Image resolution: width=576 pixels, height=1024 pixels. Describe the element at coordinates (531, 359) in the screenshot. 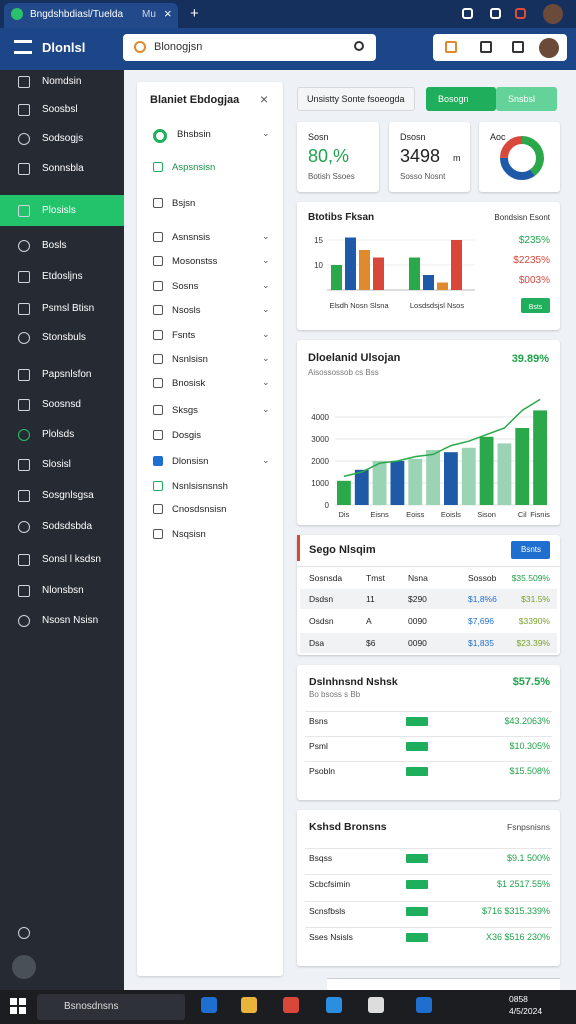

I see `chart-value: 39.89%` at that location.